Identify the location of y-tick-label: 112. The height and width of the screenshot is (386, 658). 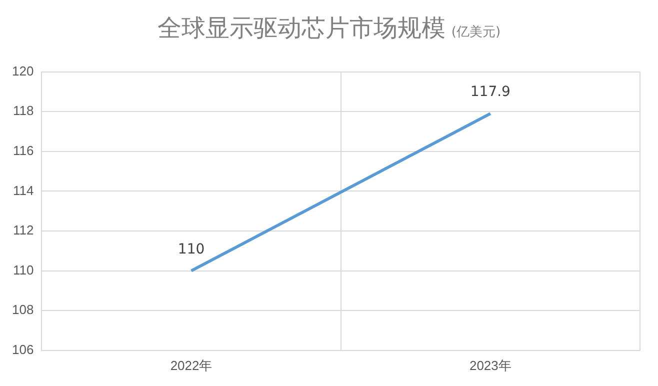
(23, 230).